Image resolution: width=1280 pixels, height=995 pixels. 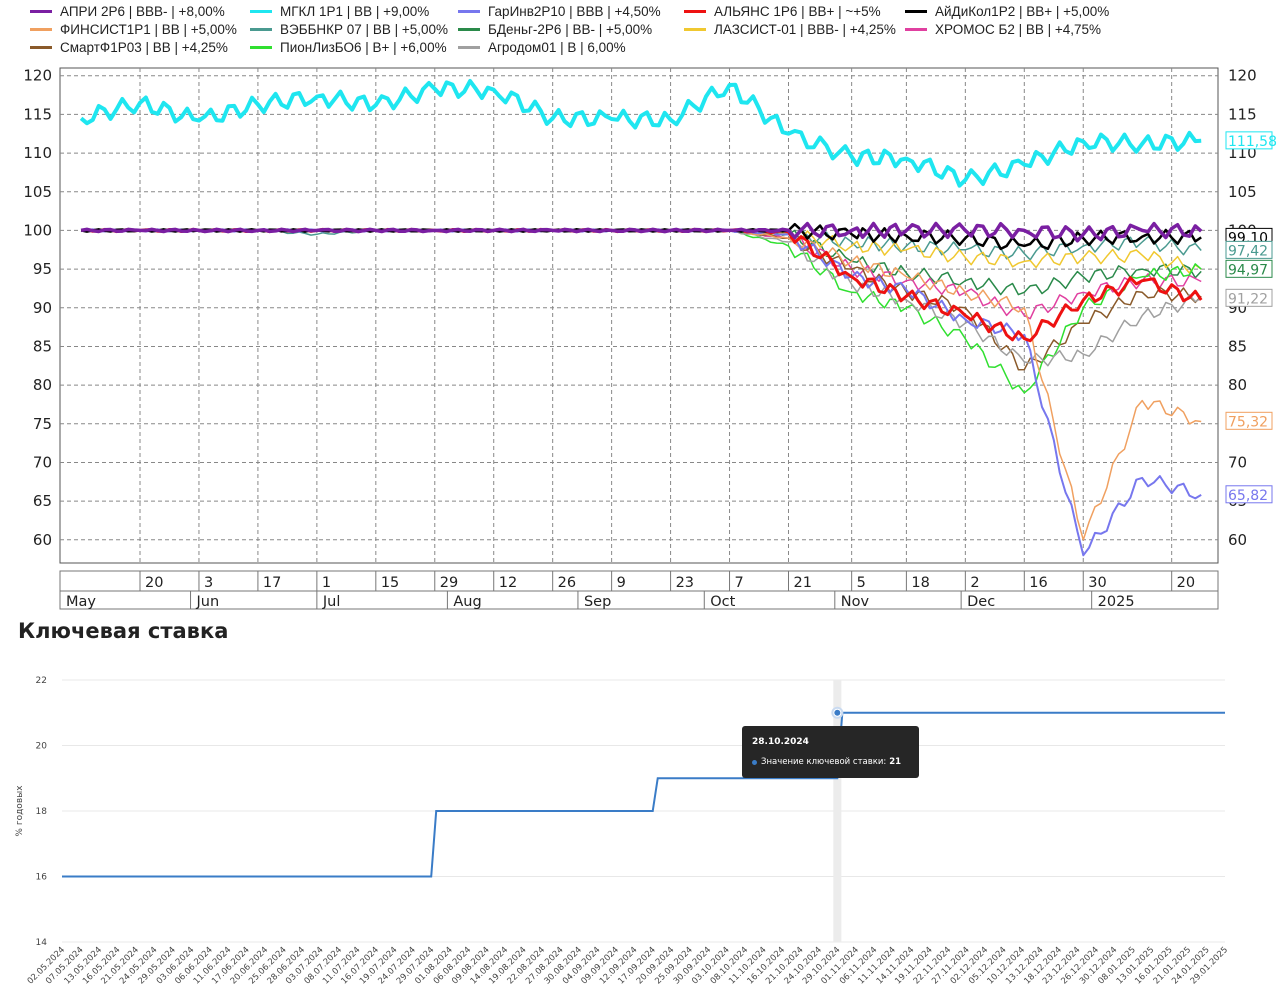 I want to click on legend-label: ЛАЗСИСТ-01 | BBB- | +4,25%, so click(x=805, y=29).